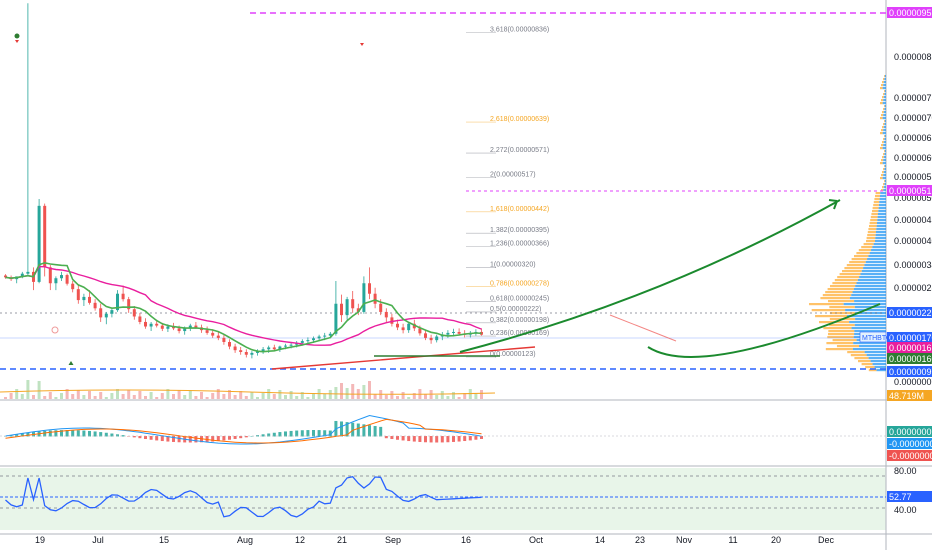 The image size is (932, 550). I want to click on price-axis-tick-label: 0.00000400, so click(913, 241).